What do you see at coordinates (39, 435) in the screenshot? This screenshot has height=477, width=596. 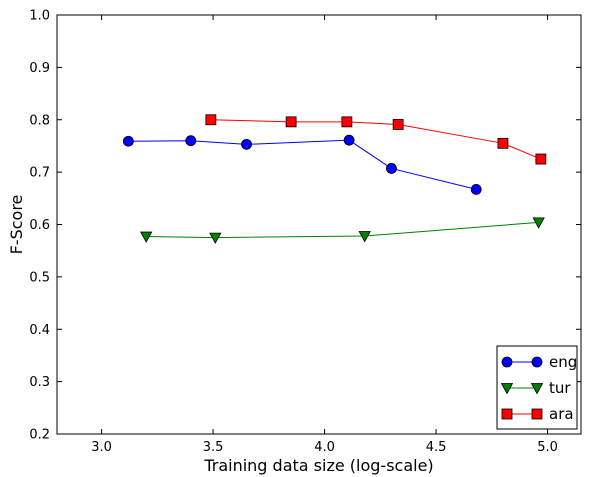 I see `y-tick-label: 0.2` at bounding box center [39, 435].